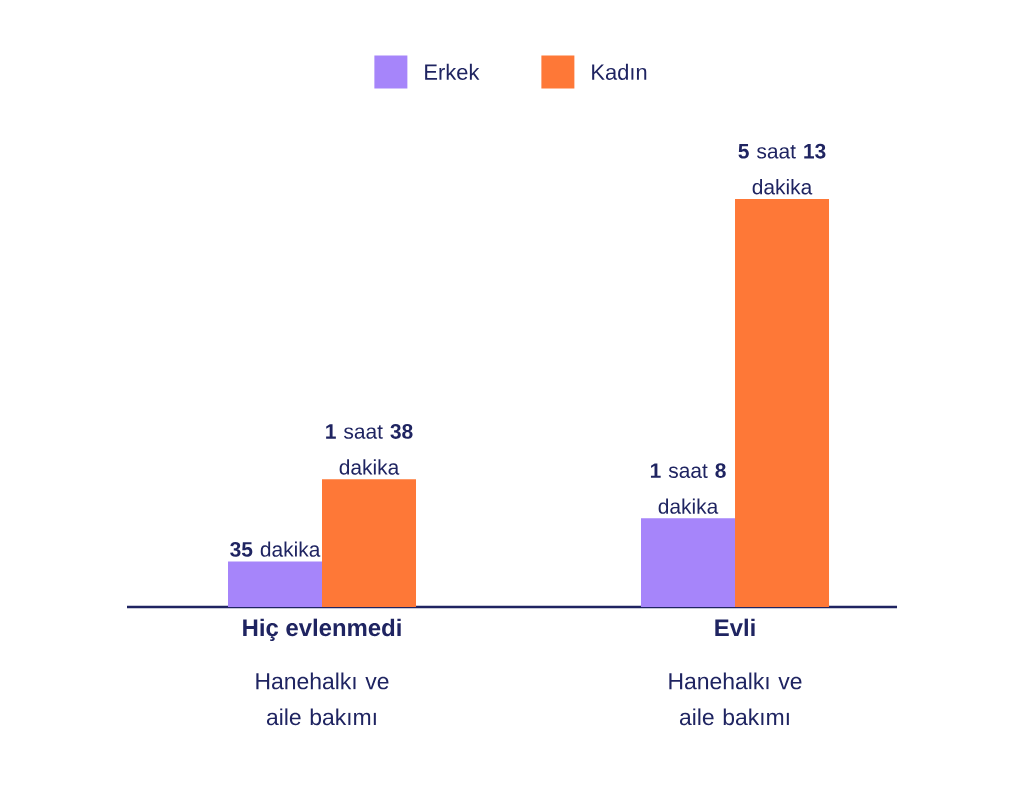 The width and height of the screenshot is (1024, 788). Describe the element at coordinates (619, 71) in the screenshot. I see `legend-label: Kadın` at that location.